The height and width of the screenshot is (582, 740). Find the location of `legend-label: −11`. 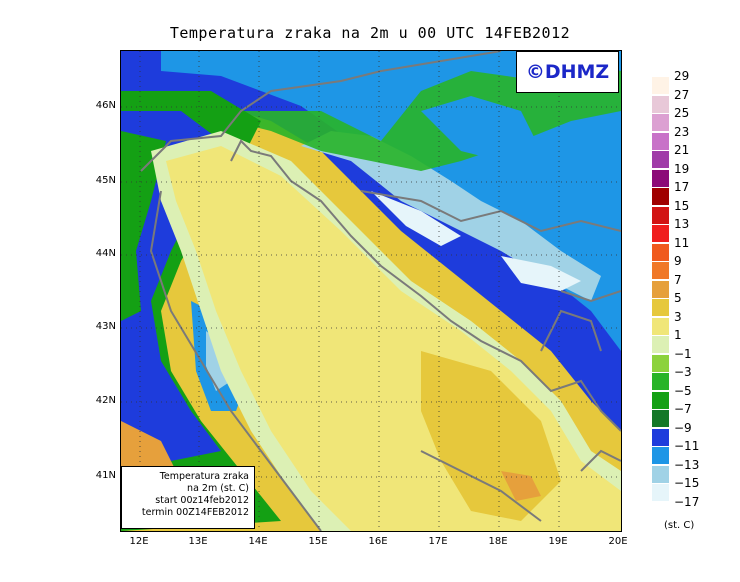

legend-label: −11 is located at coordinates (687, 446).